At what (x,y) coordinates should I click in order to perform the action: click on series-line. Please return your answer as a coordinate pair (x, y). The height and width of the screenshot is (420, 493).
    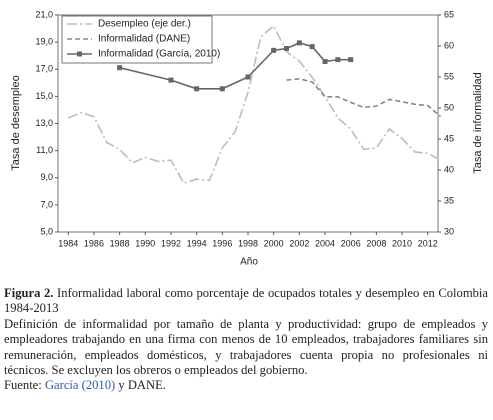
    Looking at the image, I should click on (364, 98).